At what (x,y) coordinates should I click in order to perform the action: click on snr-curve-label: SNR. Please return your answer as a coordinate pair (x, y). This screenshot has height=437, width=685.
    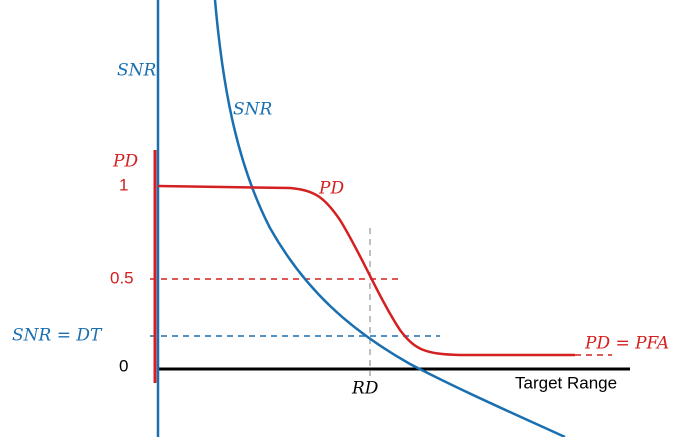
    Looking at the image, I should click on (253, 110).